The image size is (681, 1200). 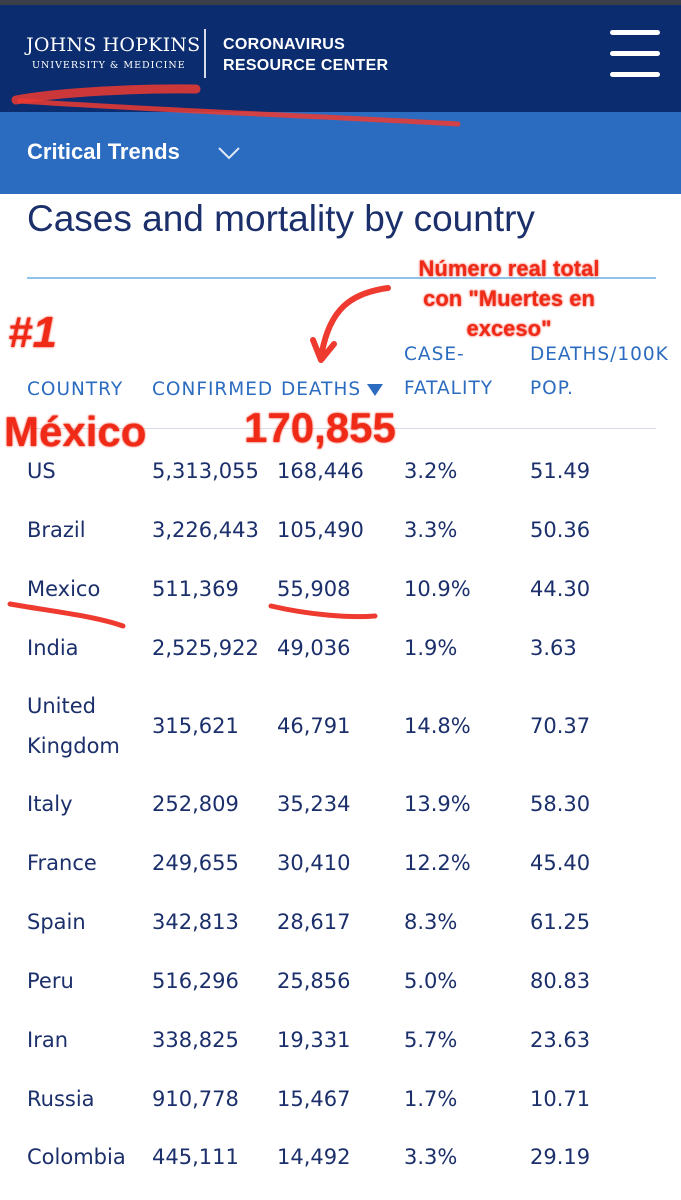 What do you see at coordinates (66, 615) in the screenshot?
I see `underline-scribble-mexico` at bounding box center [66, 615].